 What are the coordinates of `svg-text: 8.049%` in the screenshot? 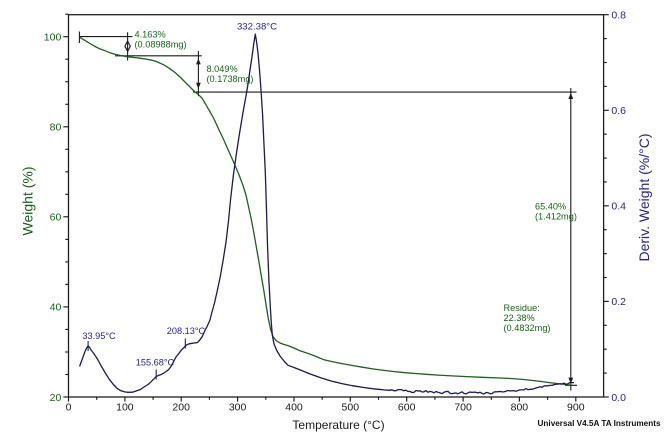 It's located at (222, 69).